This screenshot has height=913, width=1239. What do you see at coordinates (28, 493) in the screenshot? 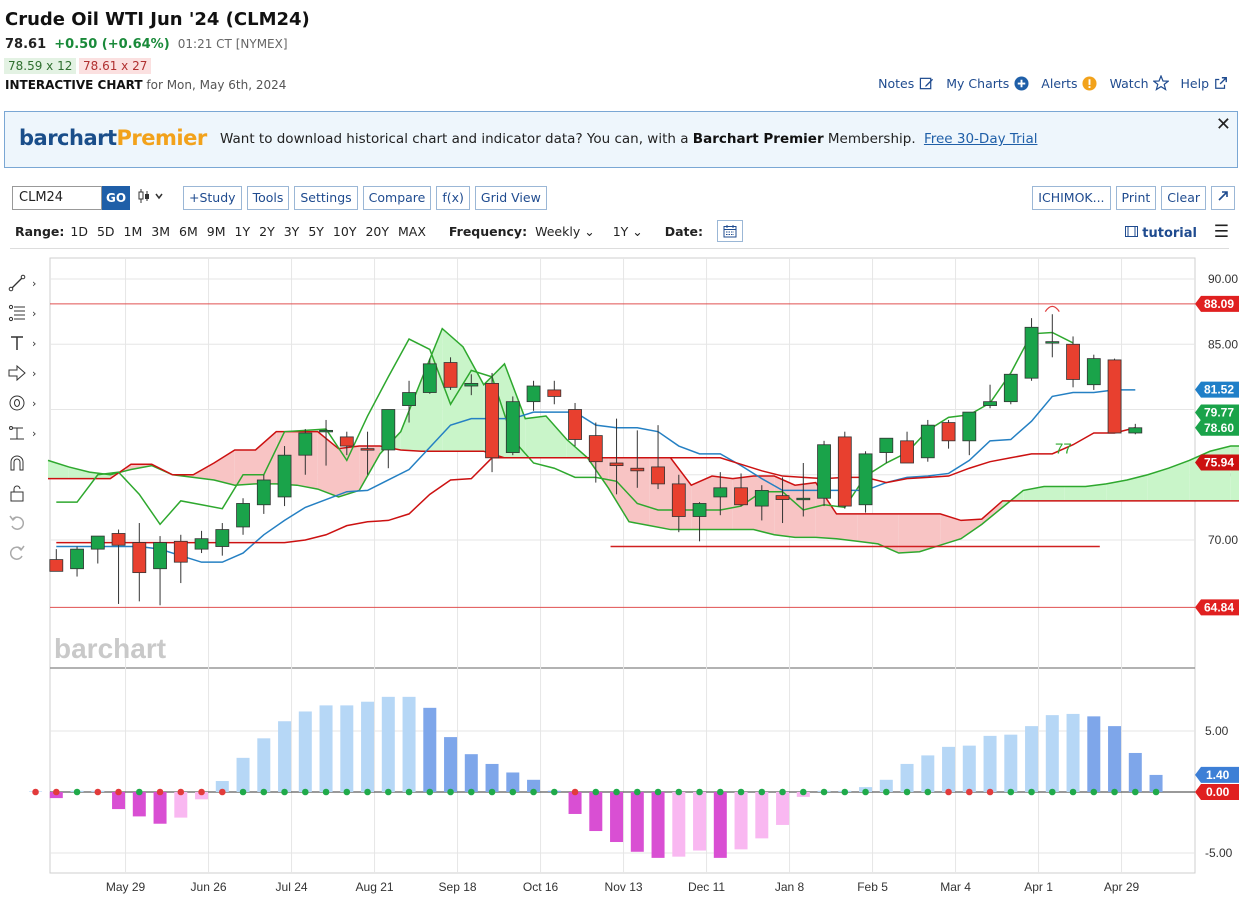
I see `lock-tool` at bounding box center [28, 493].